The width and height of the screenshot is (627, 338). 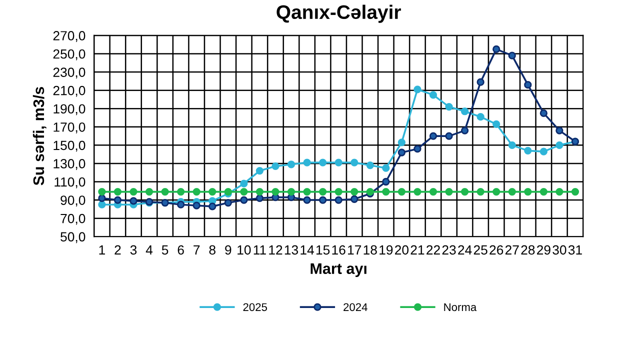 What do you see at coordinates (70, 182) in the screenshot?
I see `y-tick-label: 110,0` at bounding box center [70, 182].